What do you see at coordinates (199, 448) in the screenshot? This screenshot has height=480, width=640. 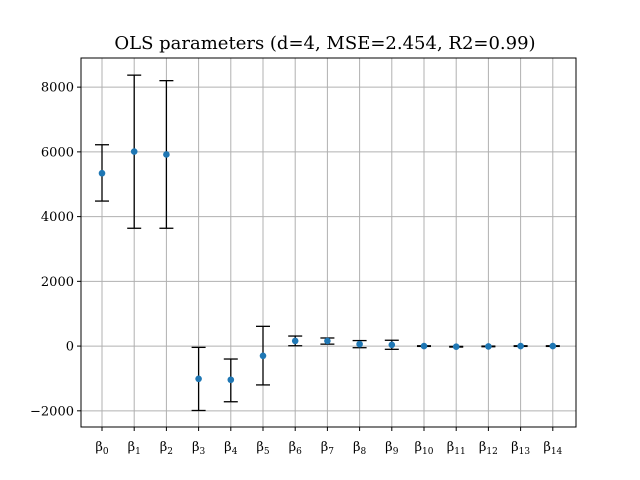 I see `x-tick-label: β3` at bounding box center [199, 448].